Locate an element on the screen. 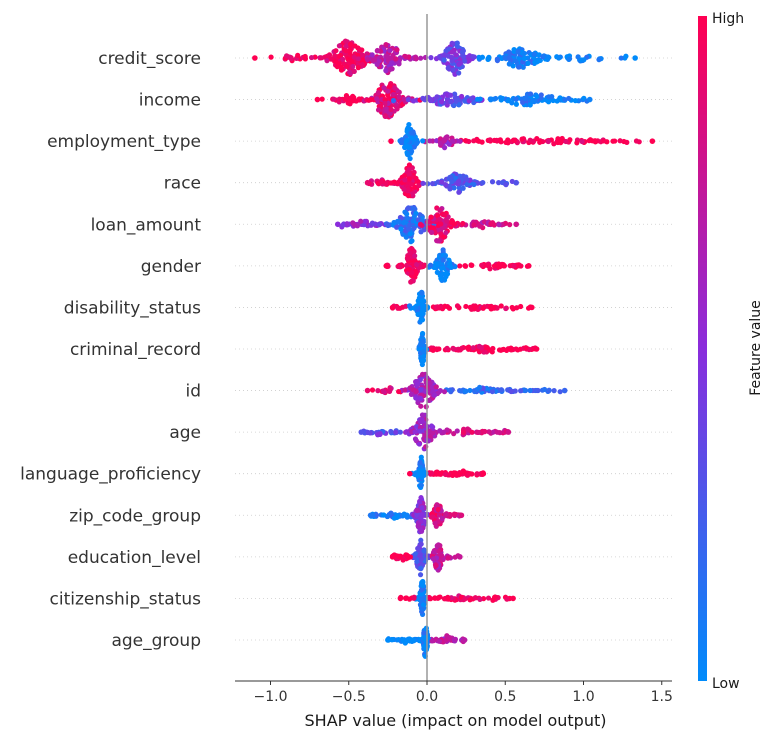 The height and width of the screenshot is (740, 774). feature-label: employment_type is located at coordinates (124, 142).